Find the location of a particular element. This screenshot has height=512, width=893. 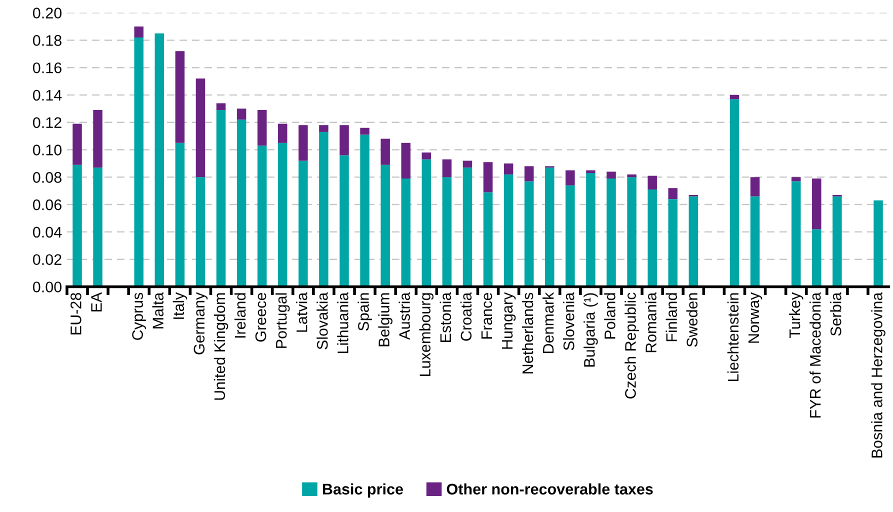

y-tick-label: 0.20 is located at coordinates (47, 13).